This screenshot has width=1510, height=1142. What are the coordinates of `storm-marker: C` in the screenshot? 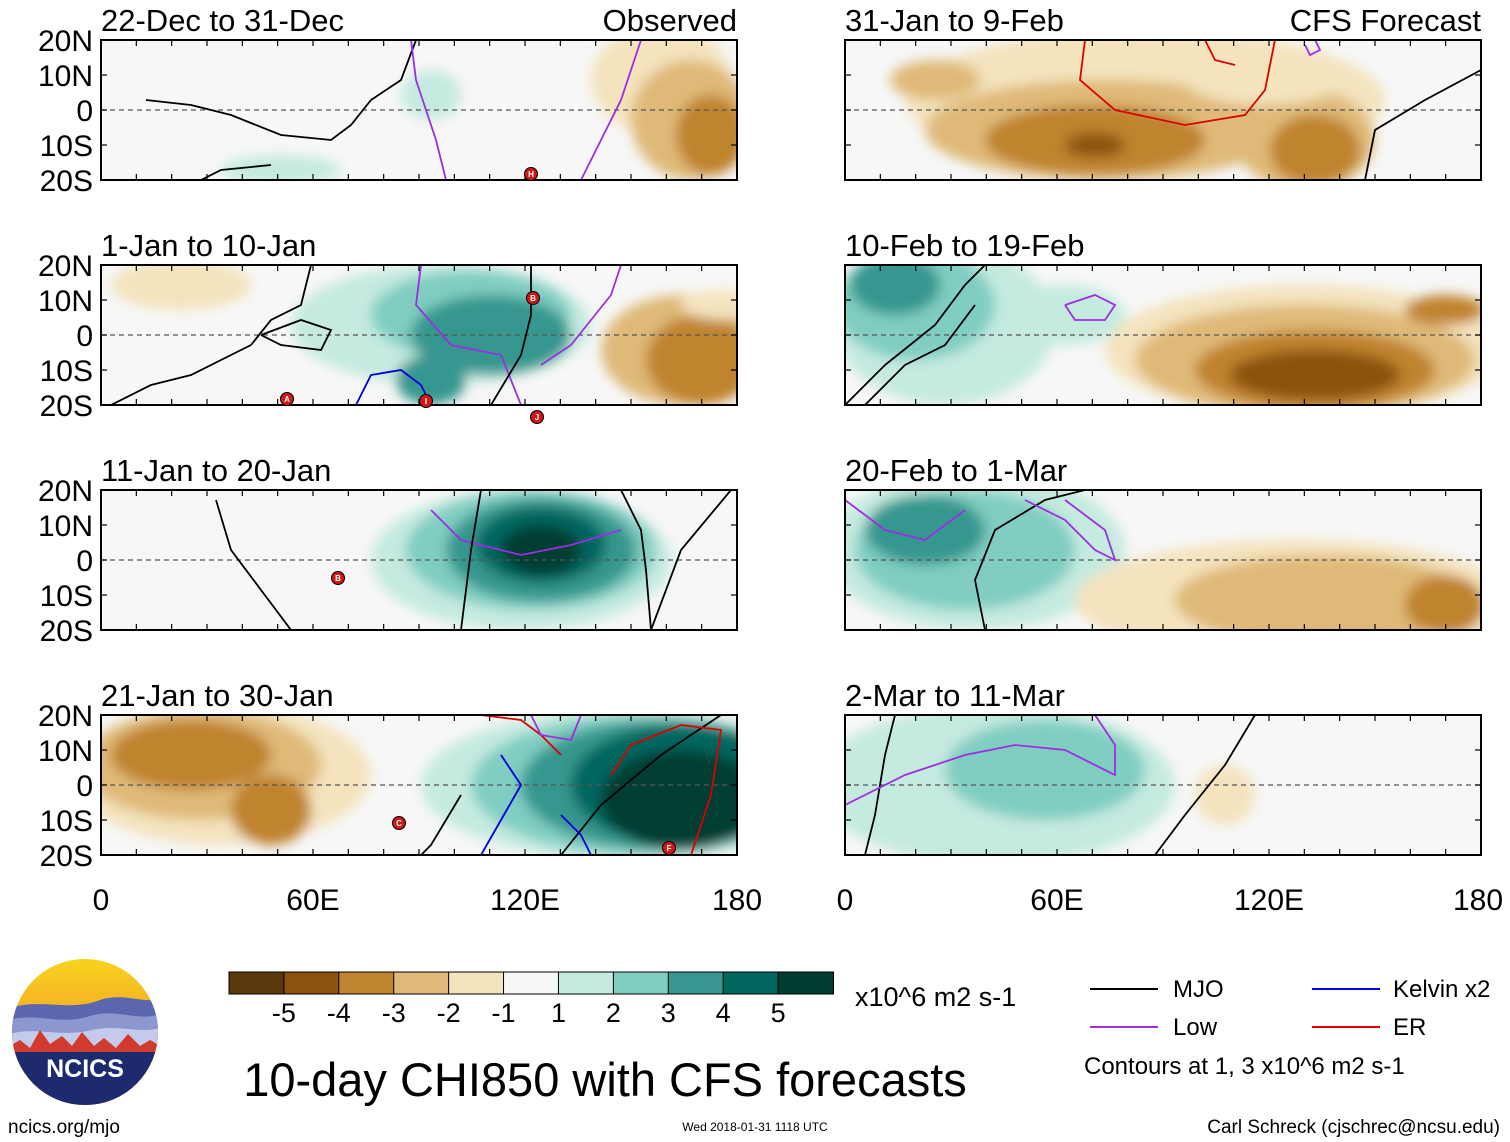 It's located at (399, 823).